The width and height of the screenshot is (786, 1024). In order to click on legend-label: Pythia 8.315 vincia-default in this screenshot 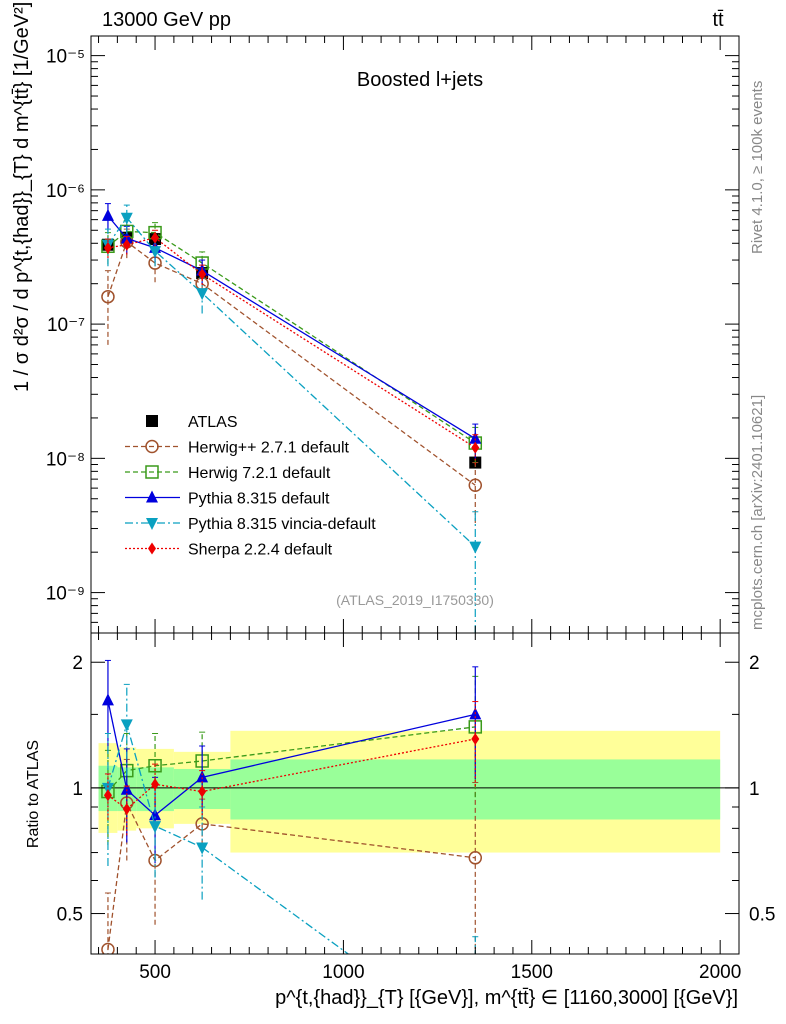, I will do `click(282, 524)`.